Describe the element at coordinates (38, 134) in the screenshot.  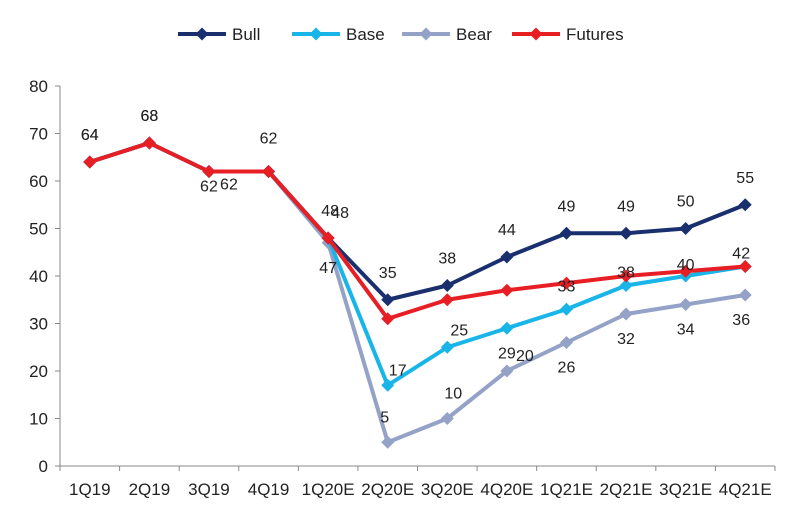
I see `y-tick-label: 70` at that location.